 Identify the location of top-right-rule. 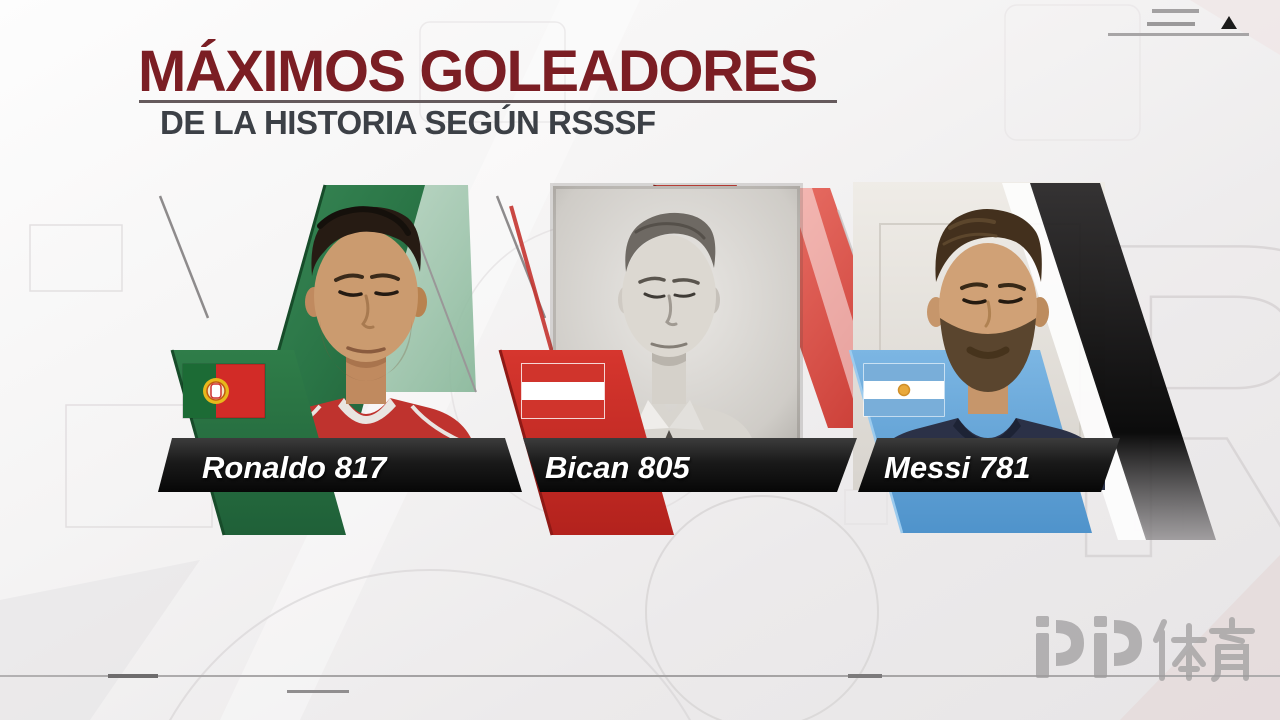
(1178, 34).